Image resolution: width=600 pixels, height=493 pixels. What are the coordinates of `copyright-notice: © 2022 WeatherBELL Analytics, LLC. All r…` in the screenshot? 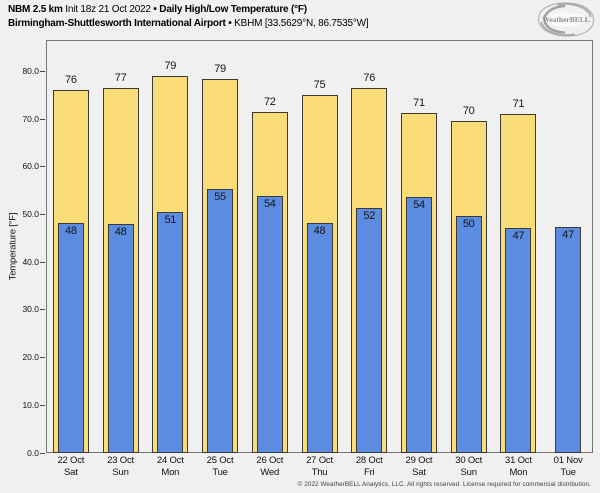 It's located at (444, 484).